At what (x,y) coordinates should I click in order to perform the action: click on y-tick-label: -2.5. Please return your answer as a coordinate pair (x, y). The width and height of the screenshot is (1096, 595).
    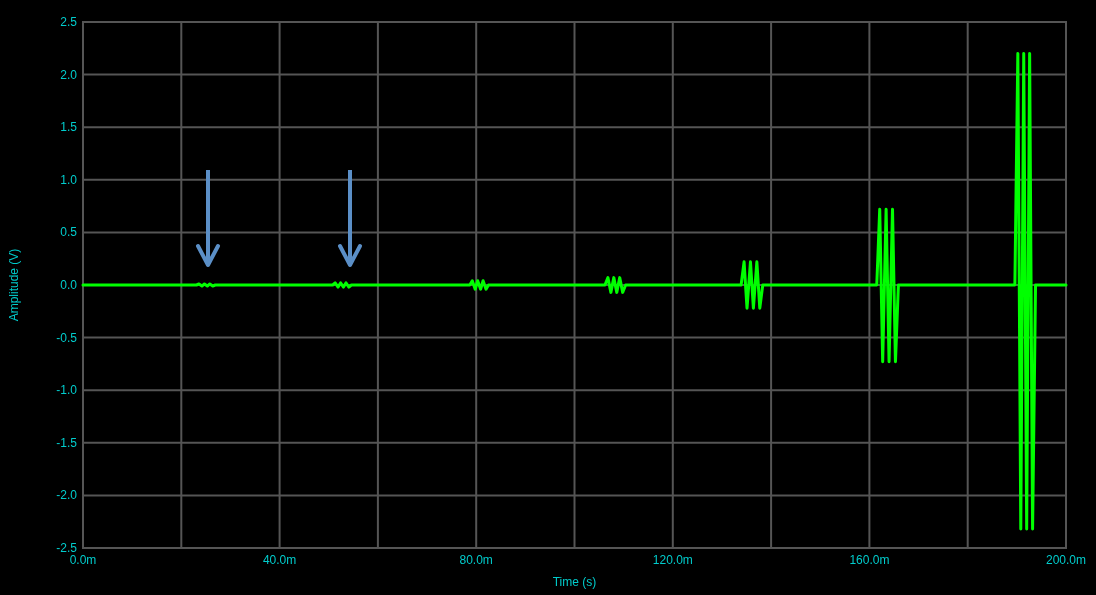
    Looking at the image, I should click on (67, 548).